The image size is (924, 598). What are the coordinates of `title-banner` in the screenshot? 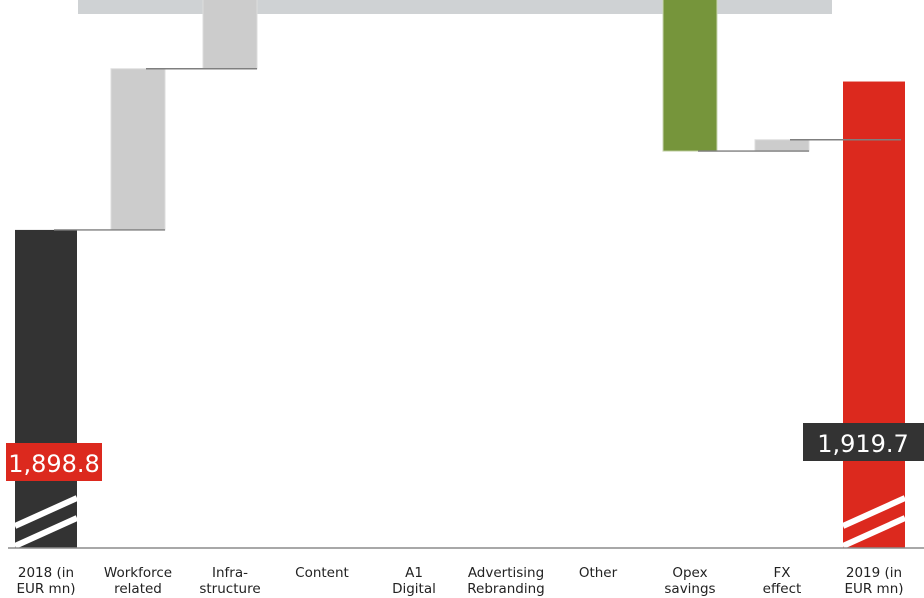 It's located at (455, 7).